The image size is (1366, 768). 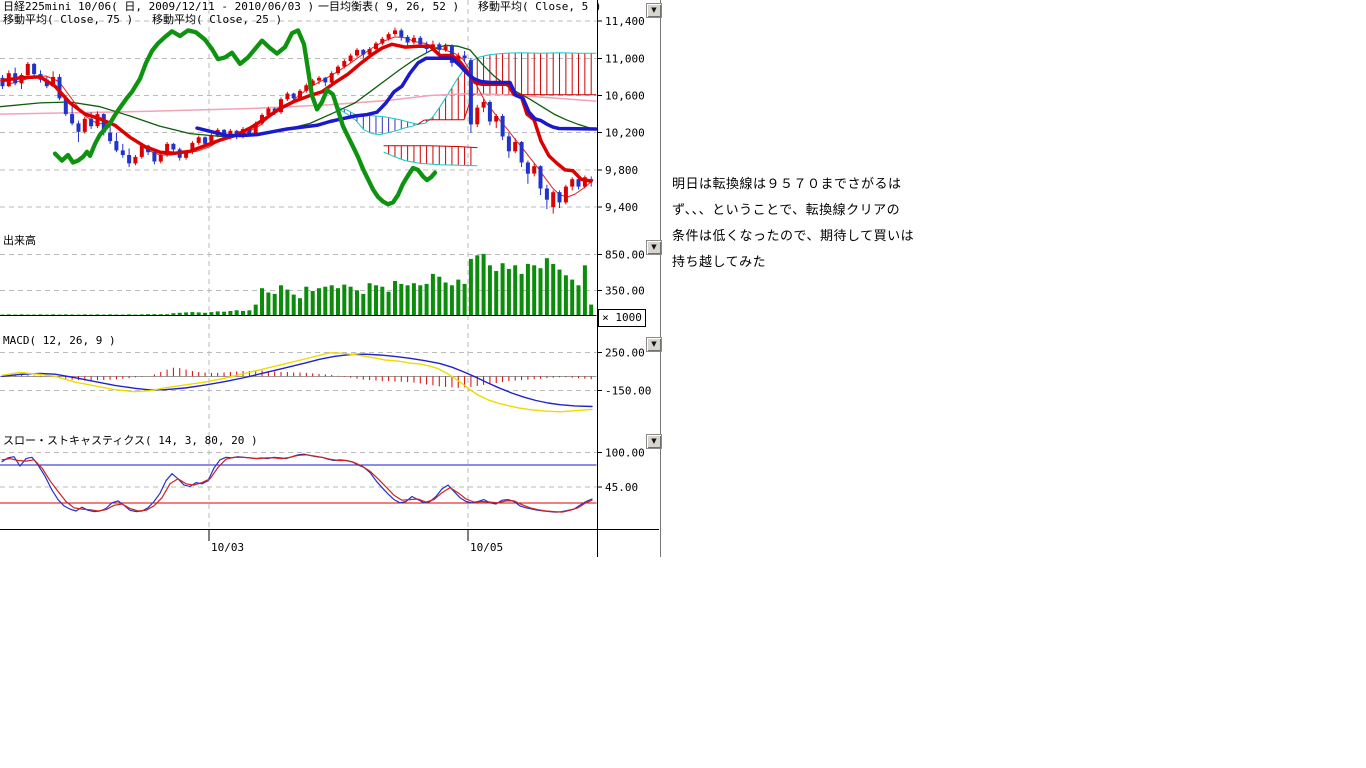 What do you see at coordinates (625, 96) in the screenshot?
I see `y-axis-label: 10,600` at bounding box center [625, 96].